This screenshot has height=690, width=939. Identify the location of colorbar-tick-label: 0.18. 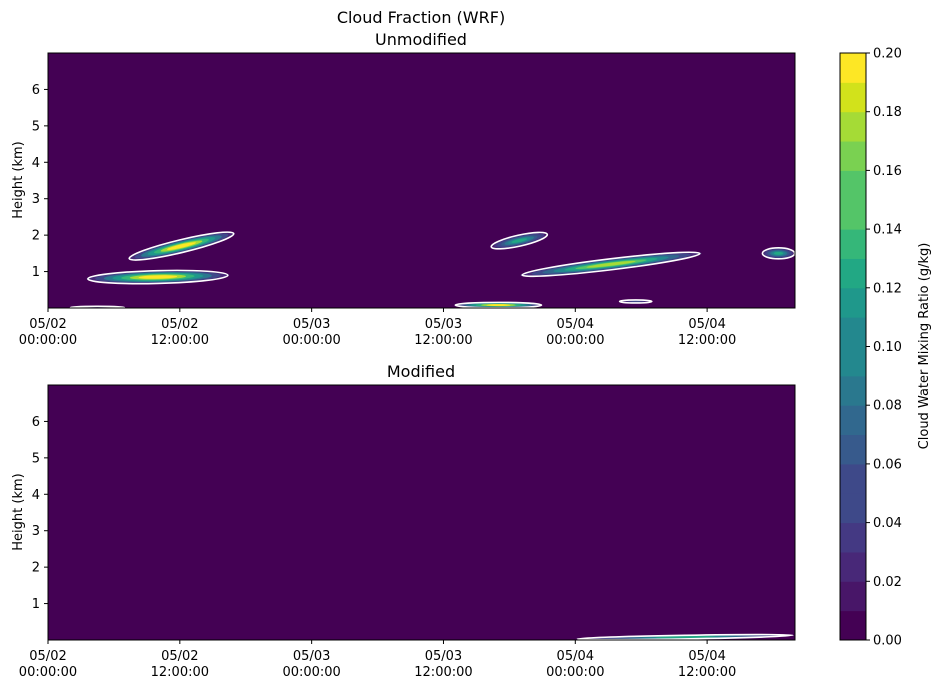
(887, 112).